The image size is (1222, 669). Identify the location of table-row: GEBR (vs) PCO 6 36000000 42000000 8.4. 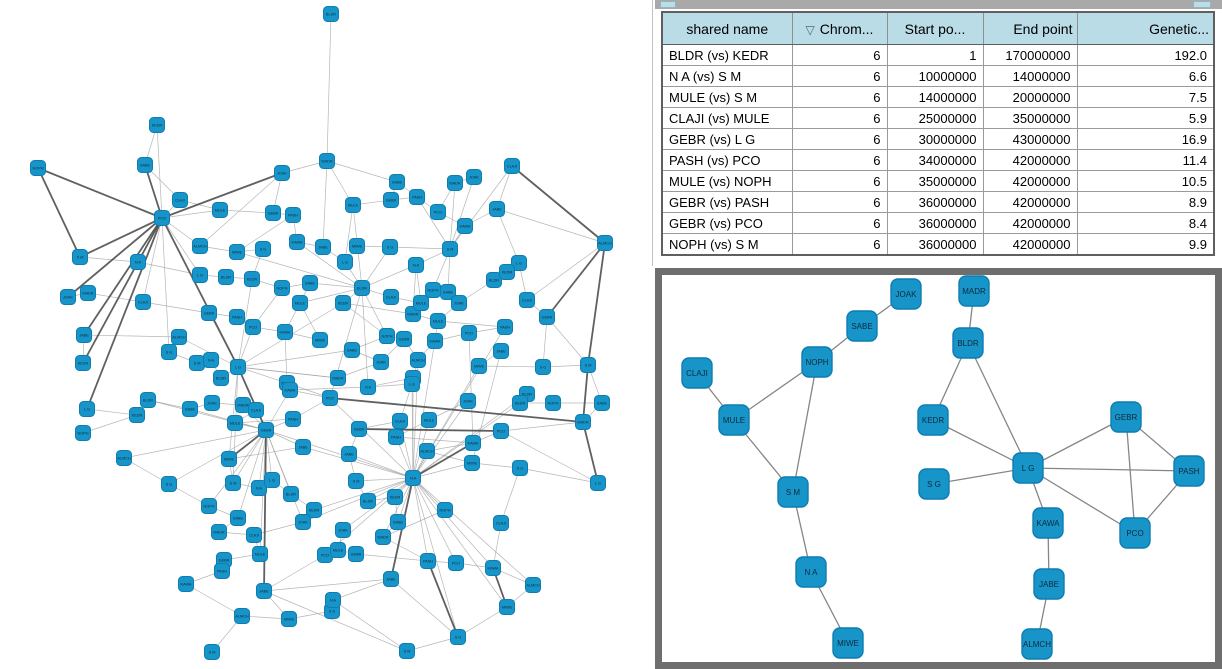
(938, 223).